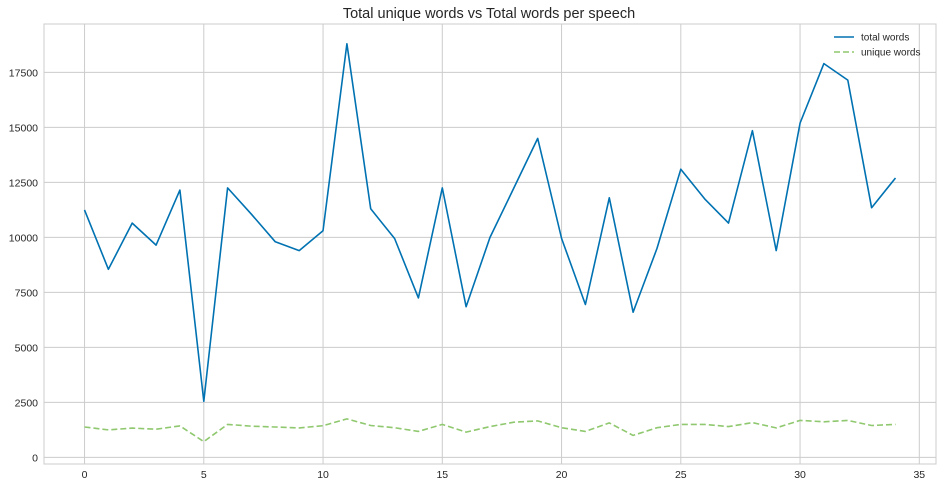  I want to click on x-tick-label: 30, so click(800, 475).